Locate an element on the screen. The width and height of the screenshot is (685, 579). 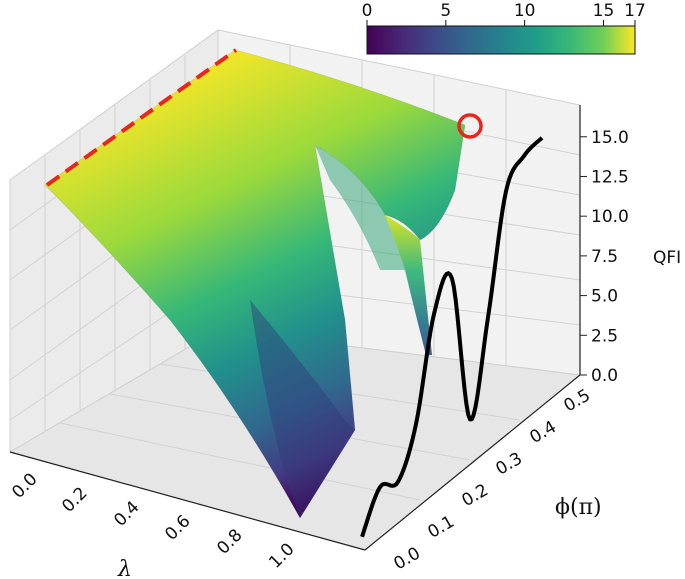
x-tick-label: 0.4 is located at coordinates (126, 513).